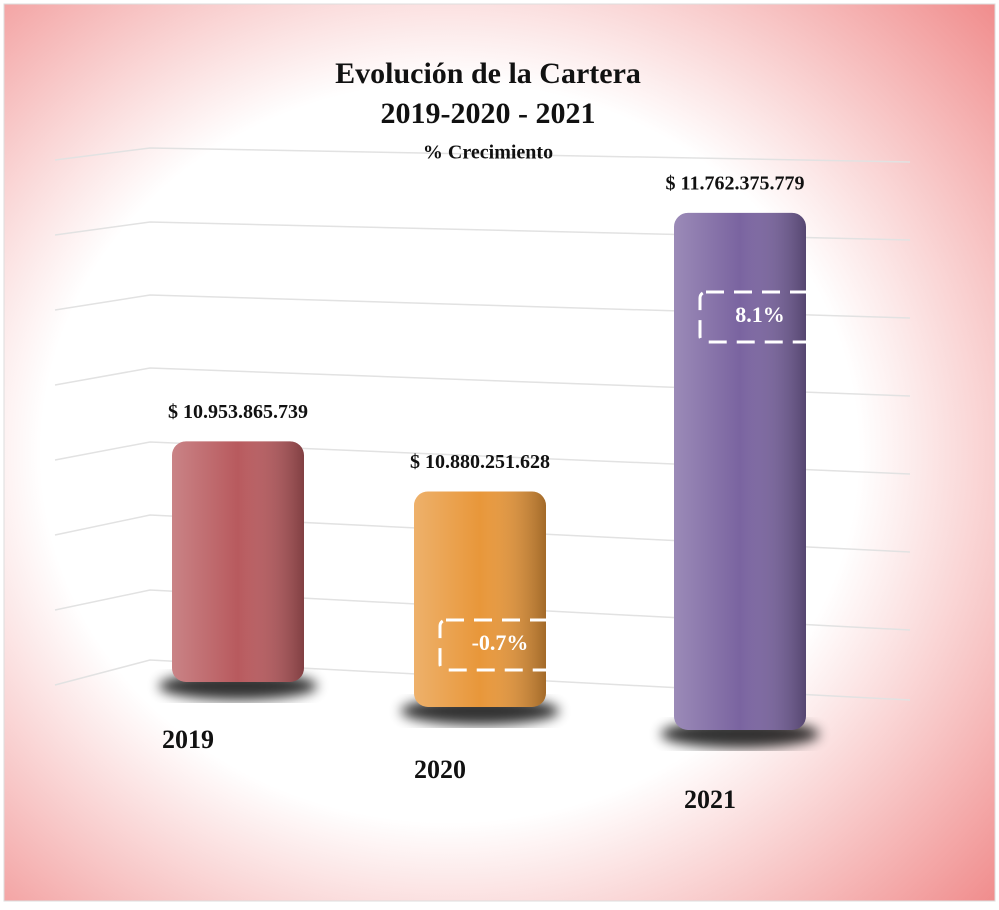 Image resolution: width=999 pixels, height=910 pixels. What do you see at coordinates (488, 113) in the screenshot?
I see `chart-subtitle: 2019-2020 - 2021` at bounding box center [488, 113].